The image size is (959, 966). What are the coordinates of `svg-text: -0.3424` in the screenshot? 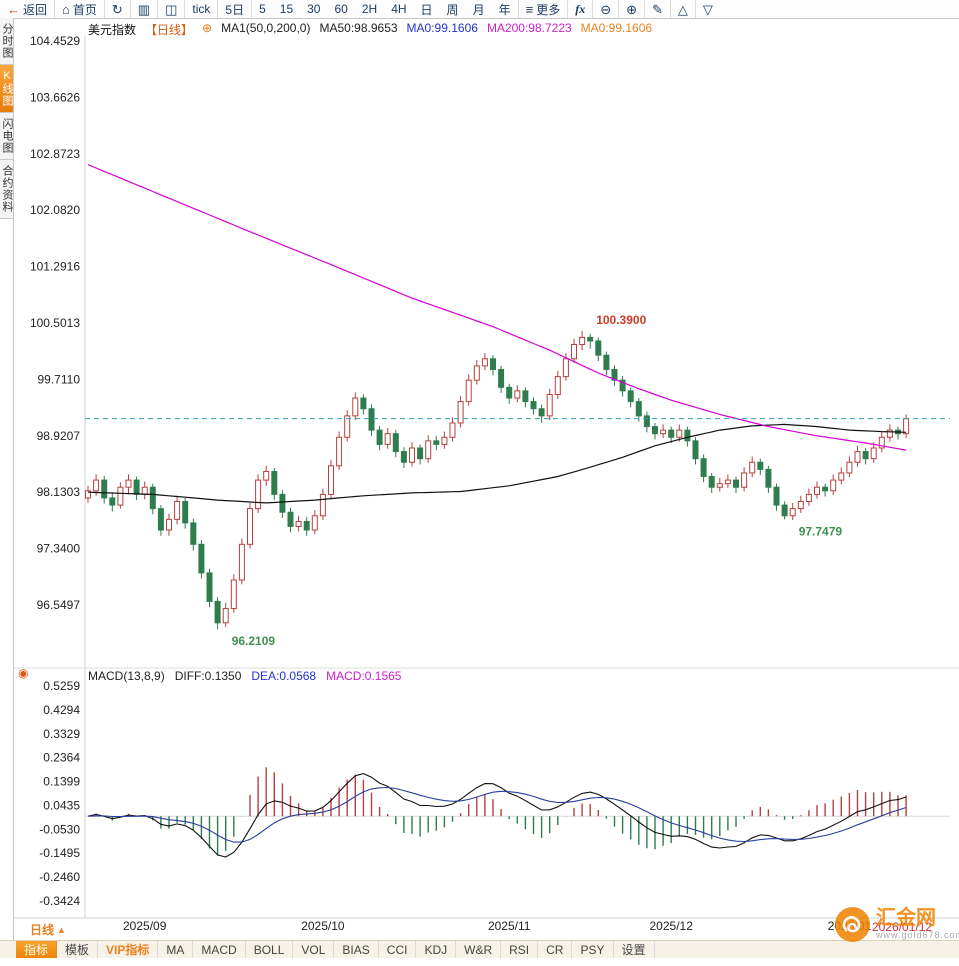 It's located at (59, 901).